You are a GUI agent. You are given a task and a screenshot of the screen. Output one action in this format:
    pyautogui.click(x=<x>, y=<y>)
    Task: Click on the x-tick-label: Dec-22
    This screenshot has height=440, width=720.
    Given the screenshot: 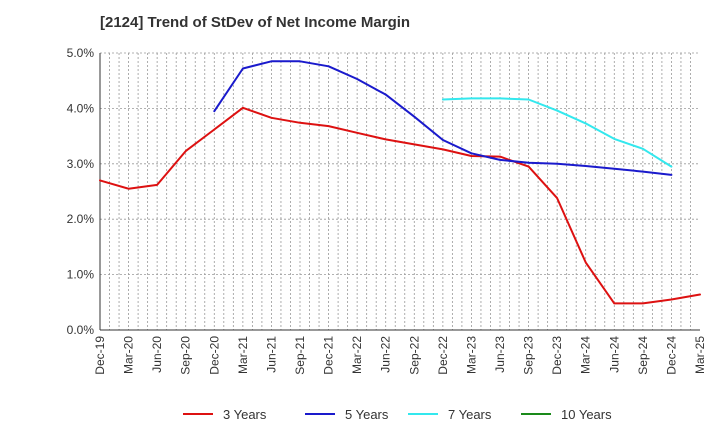 What is the action you would take?
    pyautogui.click(x=443, y=355)
    